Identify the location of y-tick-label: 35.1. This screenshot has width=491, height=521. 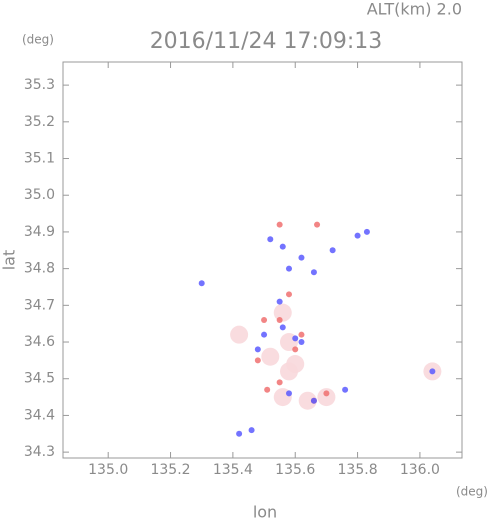
(39, 159).